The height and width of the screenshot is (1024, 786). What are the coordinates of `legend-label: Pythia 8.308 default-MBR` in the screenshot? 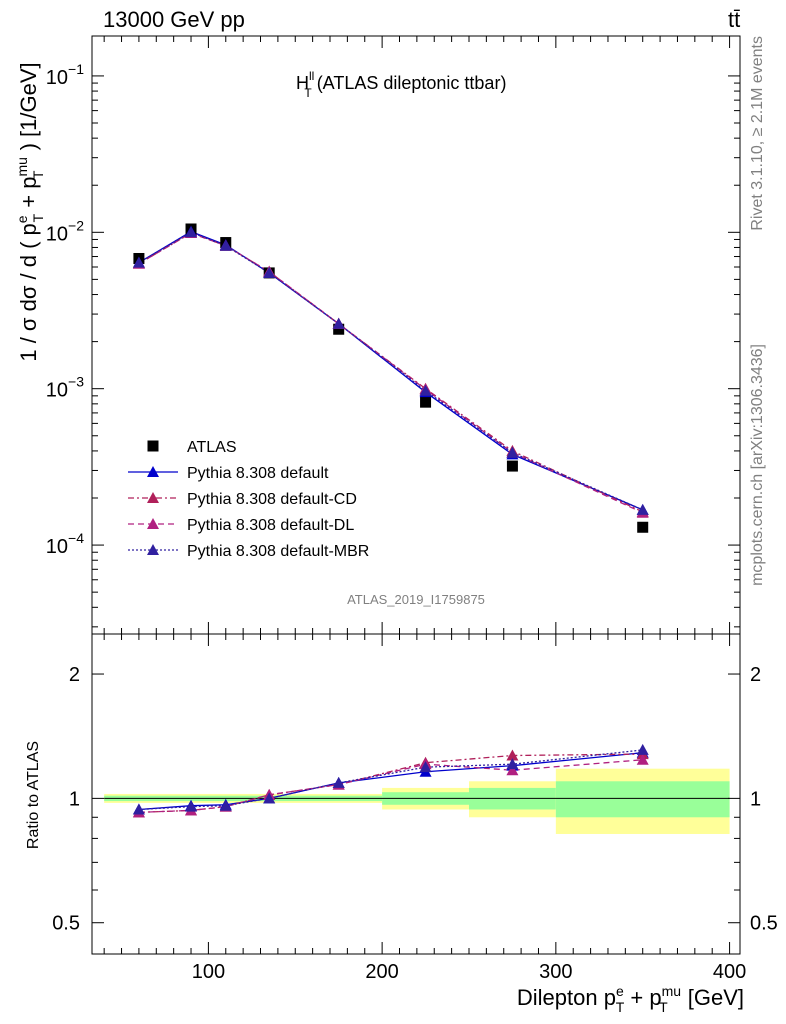 It's located at (278, 551).